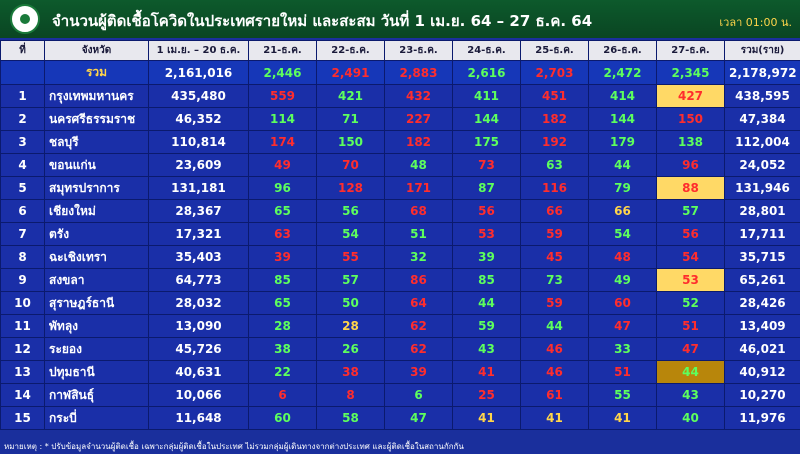 This screenshot has width=800, height=454. Describe the element at coordinates (418, 119) in the screenshot. I see `daily: 227` at that location.